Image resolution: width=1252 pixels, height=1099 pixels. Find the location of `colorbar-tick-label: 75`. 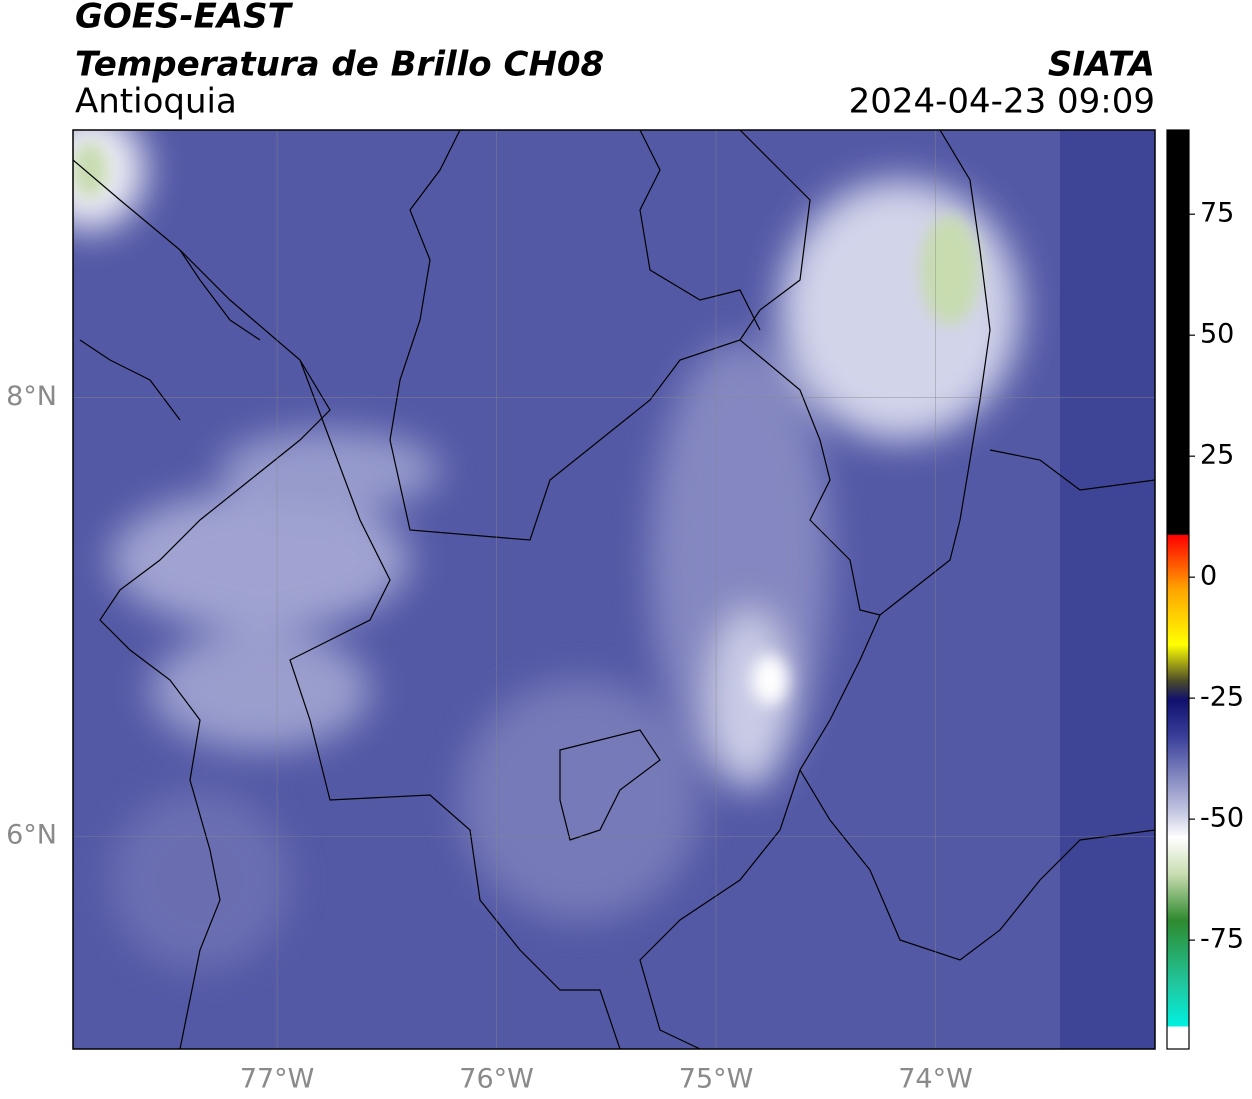

colorbar-tick-label: 75 is located at coordinates (1217, 213).